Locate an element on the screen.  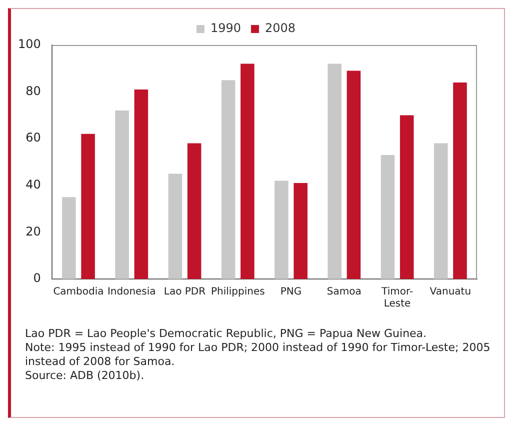
x-tick-label: Timor-Leste is located at coordinates (397, 298).